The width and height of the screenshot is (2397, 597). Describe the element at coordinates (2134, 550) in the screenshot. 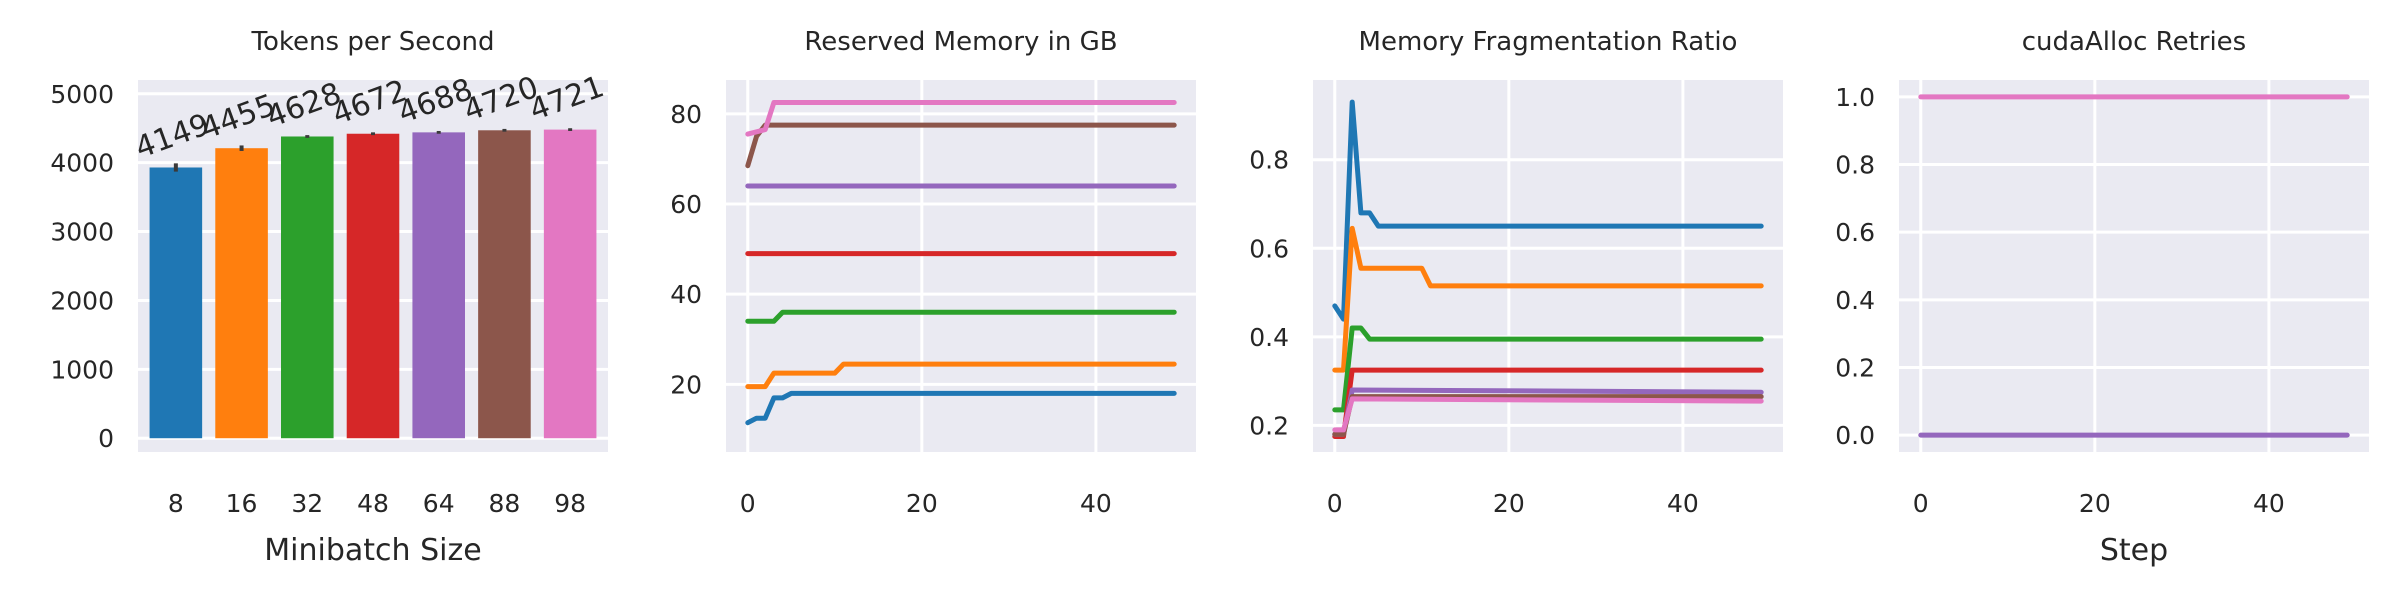

I see `x-axis-label: Step` at that location.